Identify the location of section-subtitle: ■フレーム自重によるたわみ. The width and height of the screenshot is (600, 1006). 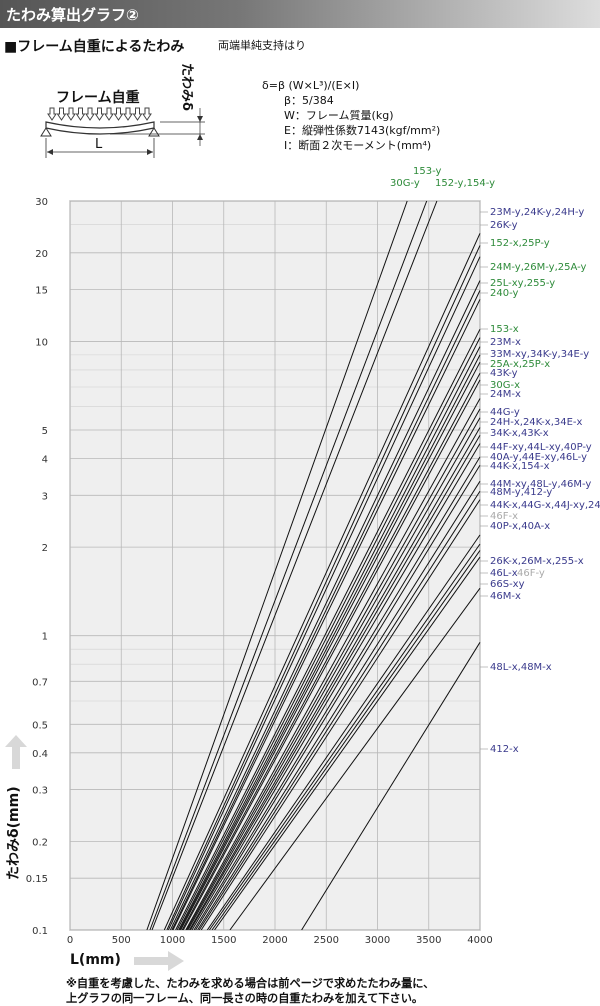
(94, 47).